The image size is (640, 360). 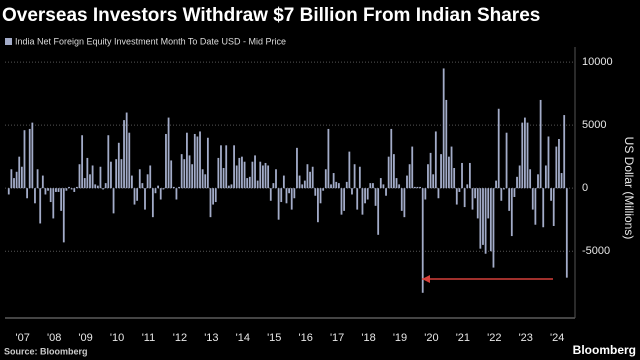 What do you see at coordinates (596, 251) in the screenshot?
I see `y-tick-label: -5000` at bounding box center [596, 251].